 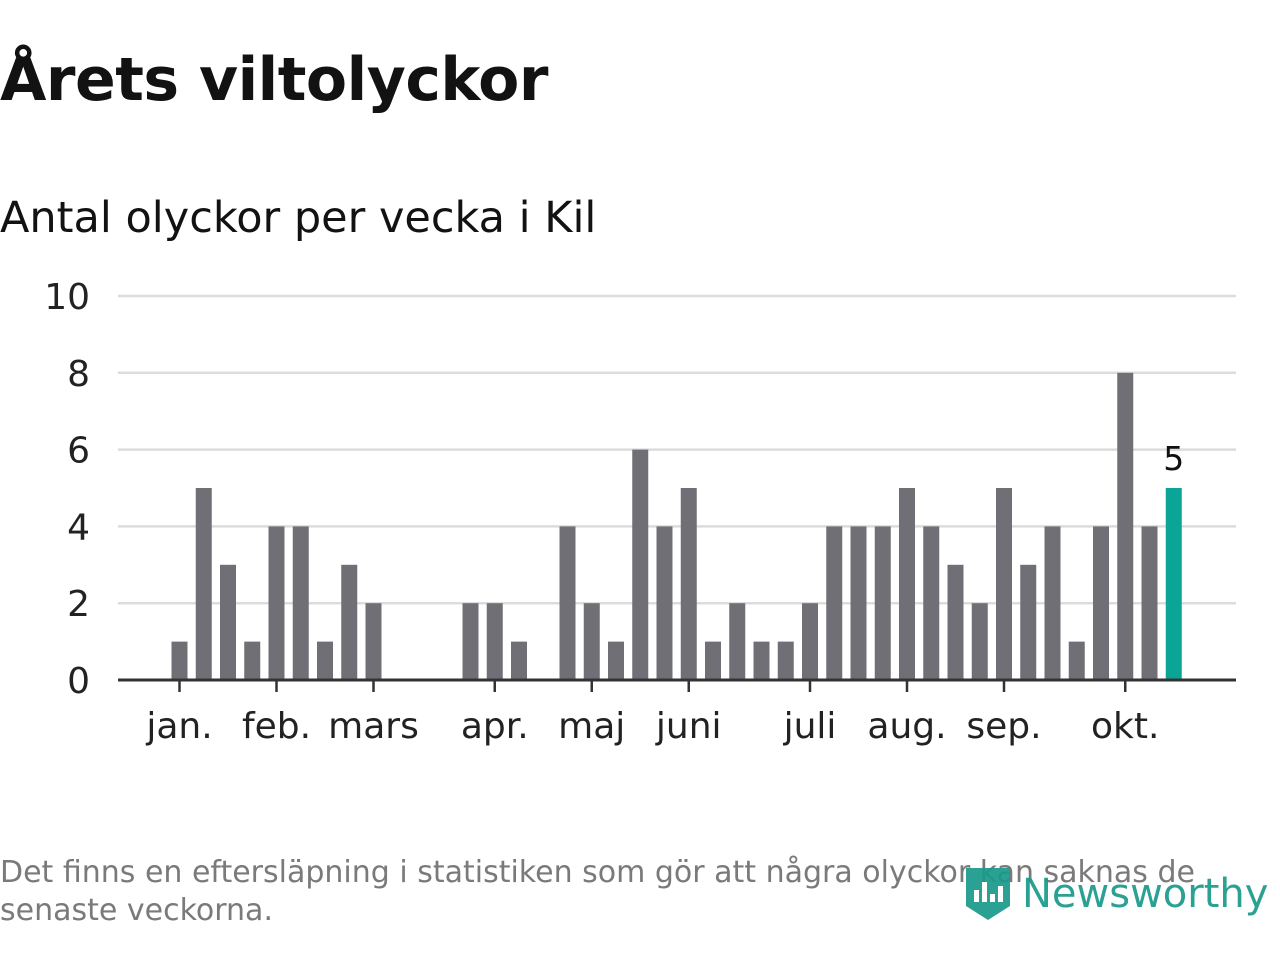 I want to click on y-tick-label: 8, so click(x=78, y=374).